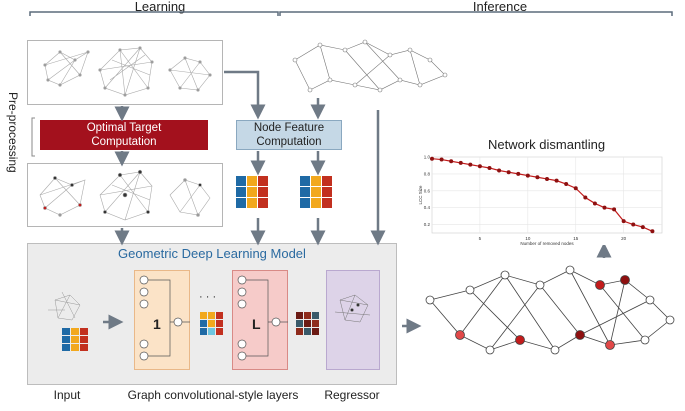 Image resolution: width=685 pixels, height=411 pixels. I want to click on layers-label: Graph convolutional-style layers, so click(213, 395).